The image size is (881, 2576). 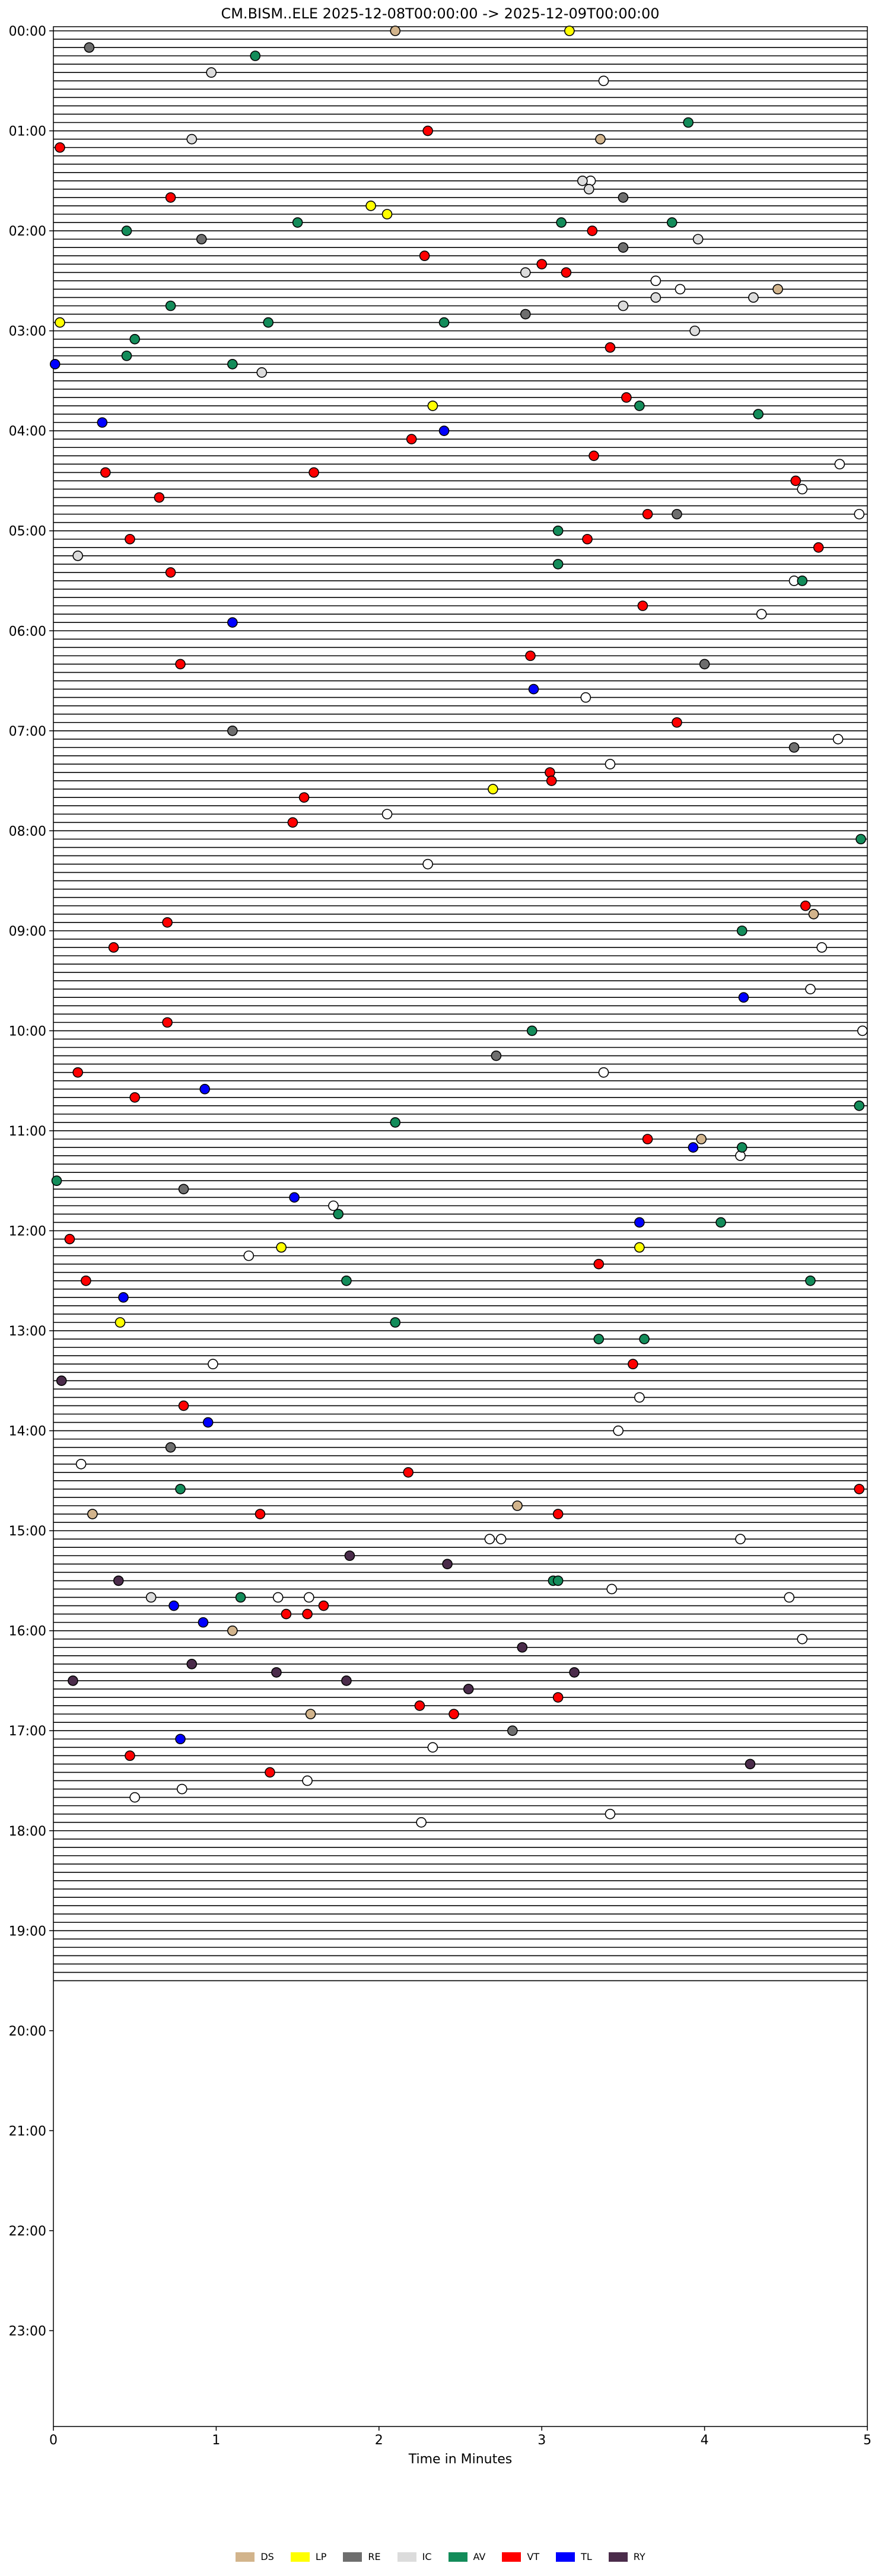 I want to click on legend-label: DS, so click(x=267, y=2556).